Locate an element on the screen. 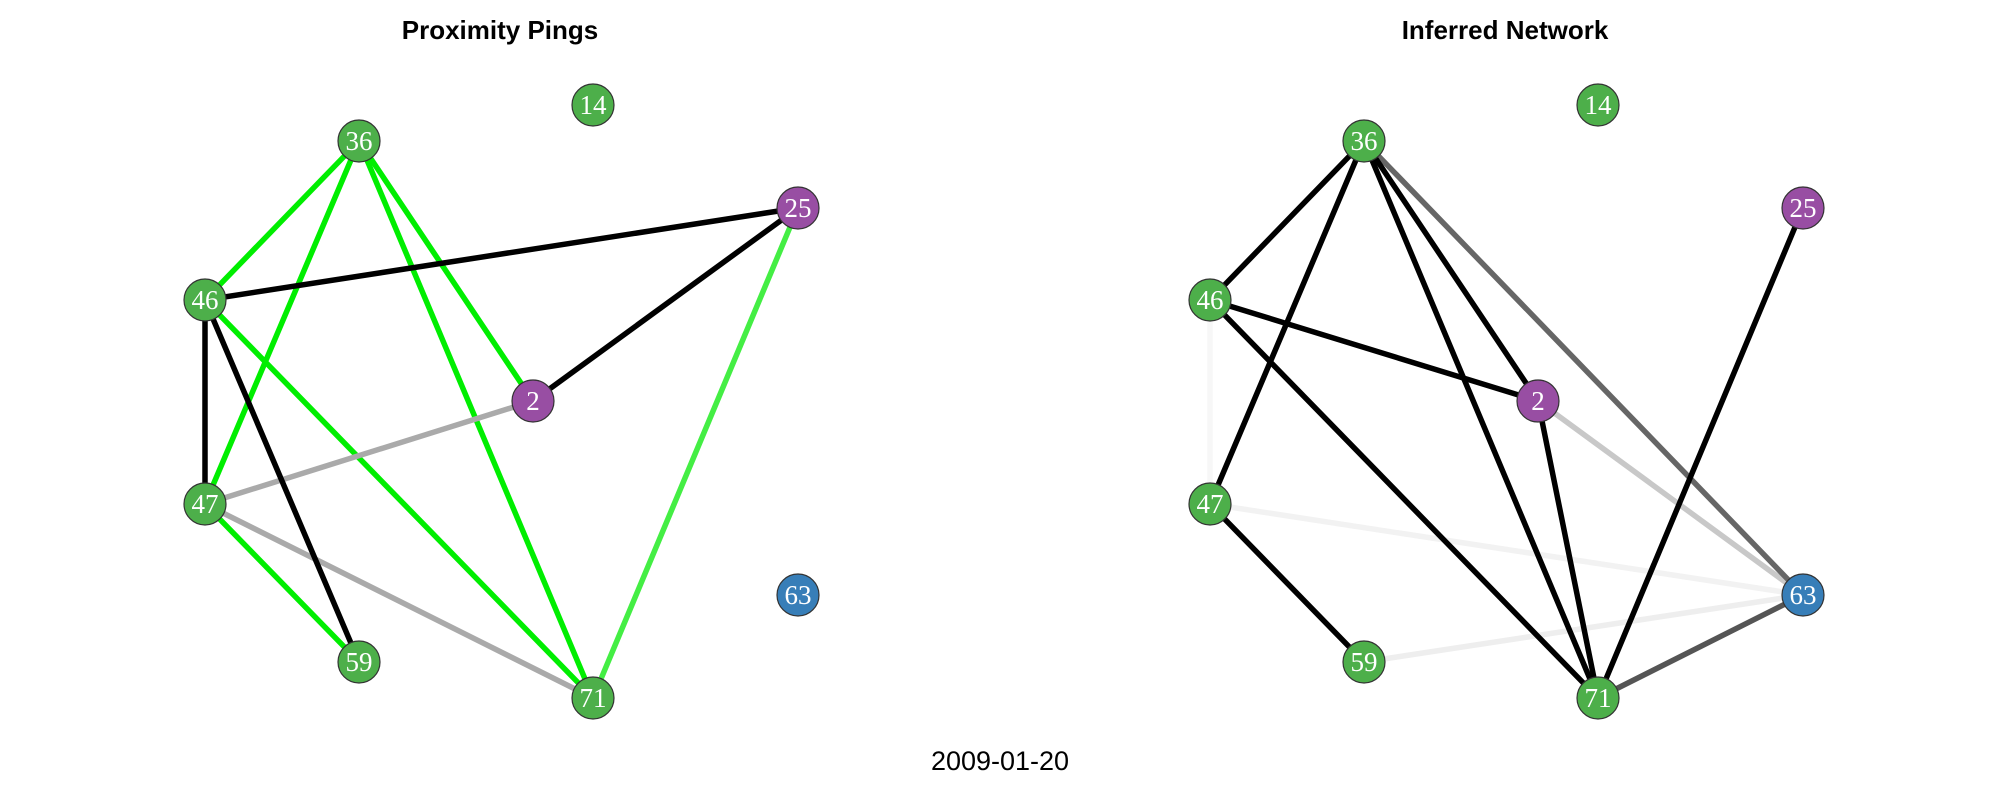 This screenshot has width=2000, height=800. inferred-node-71: 71 is located at coordinates (1598, 698).